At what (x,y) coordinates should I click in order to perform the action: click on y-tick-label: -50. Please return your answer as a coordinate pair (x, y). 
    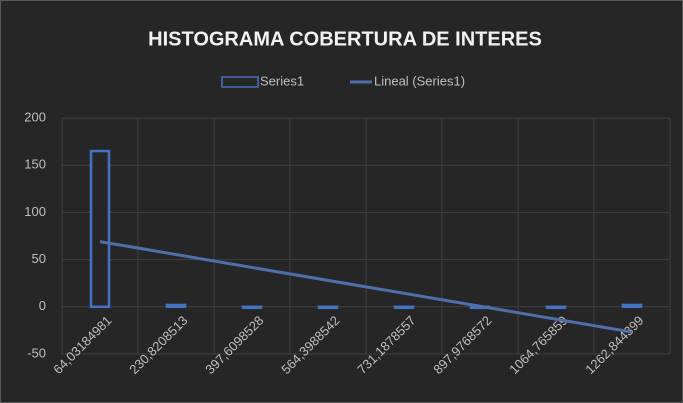
    Looking at the image, I should click on (36, 352).